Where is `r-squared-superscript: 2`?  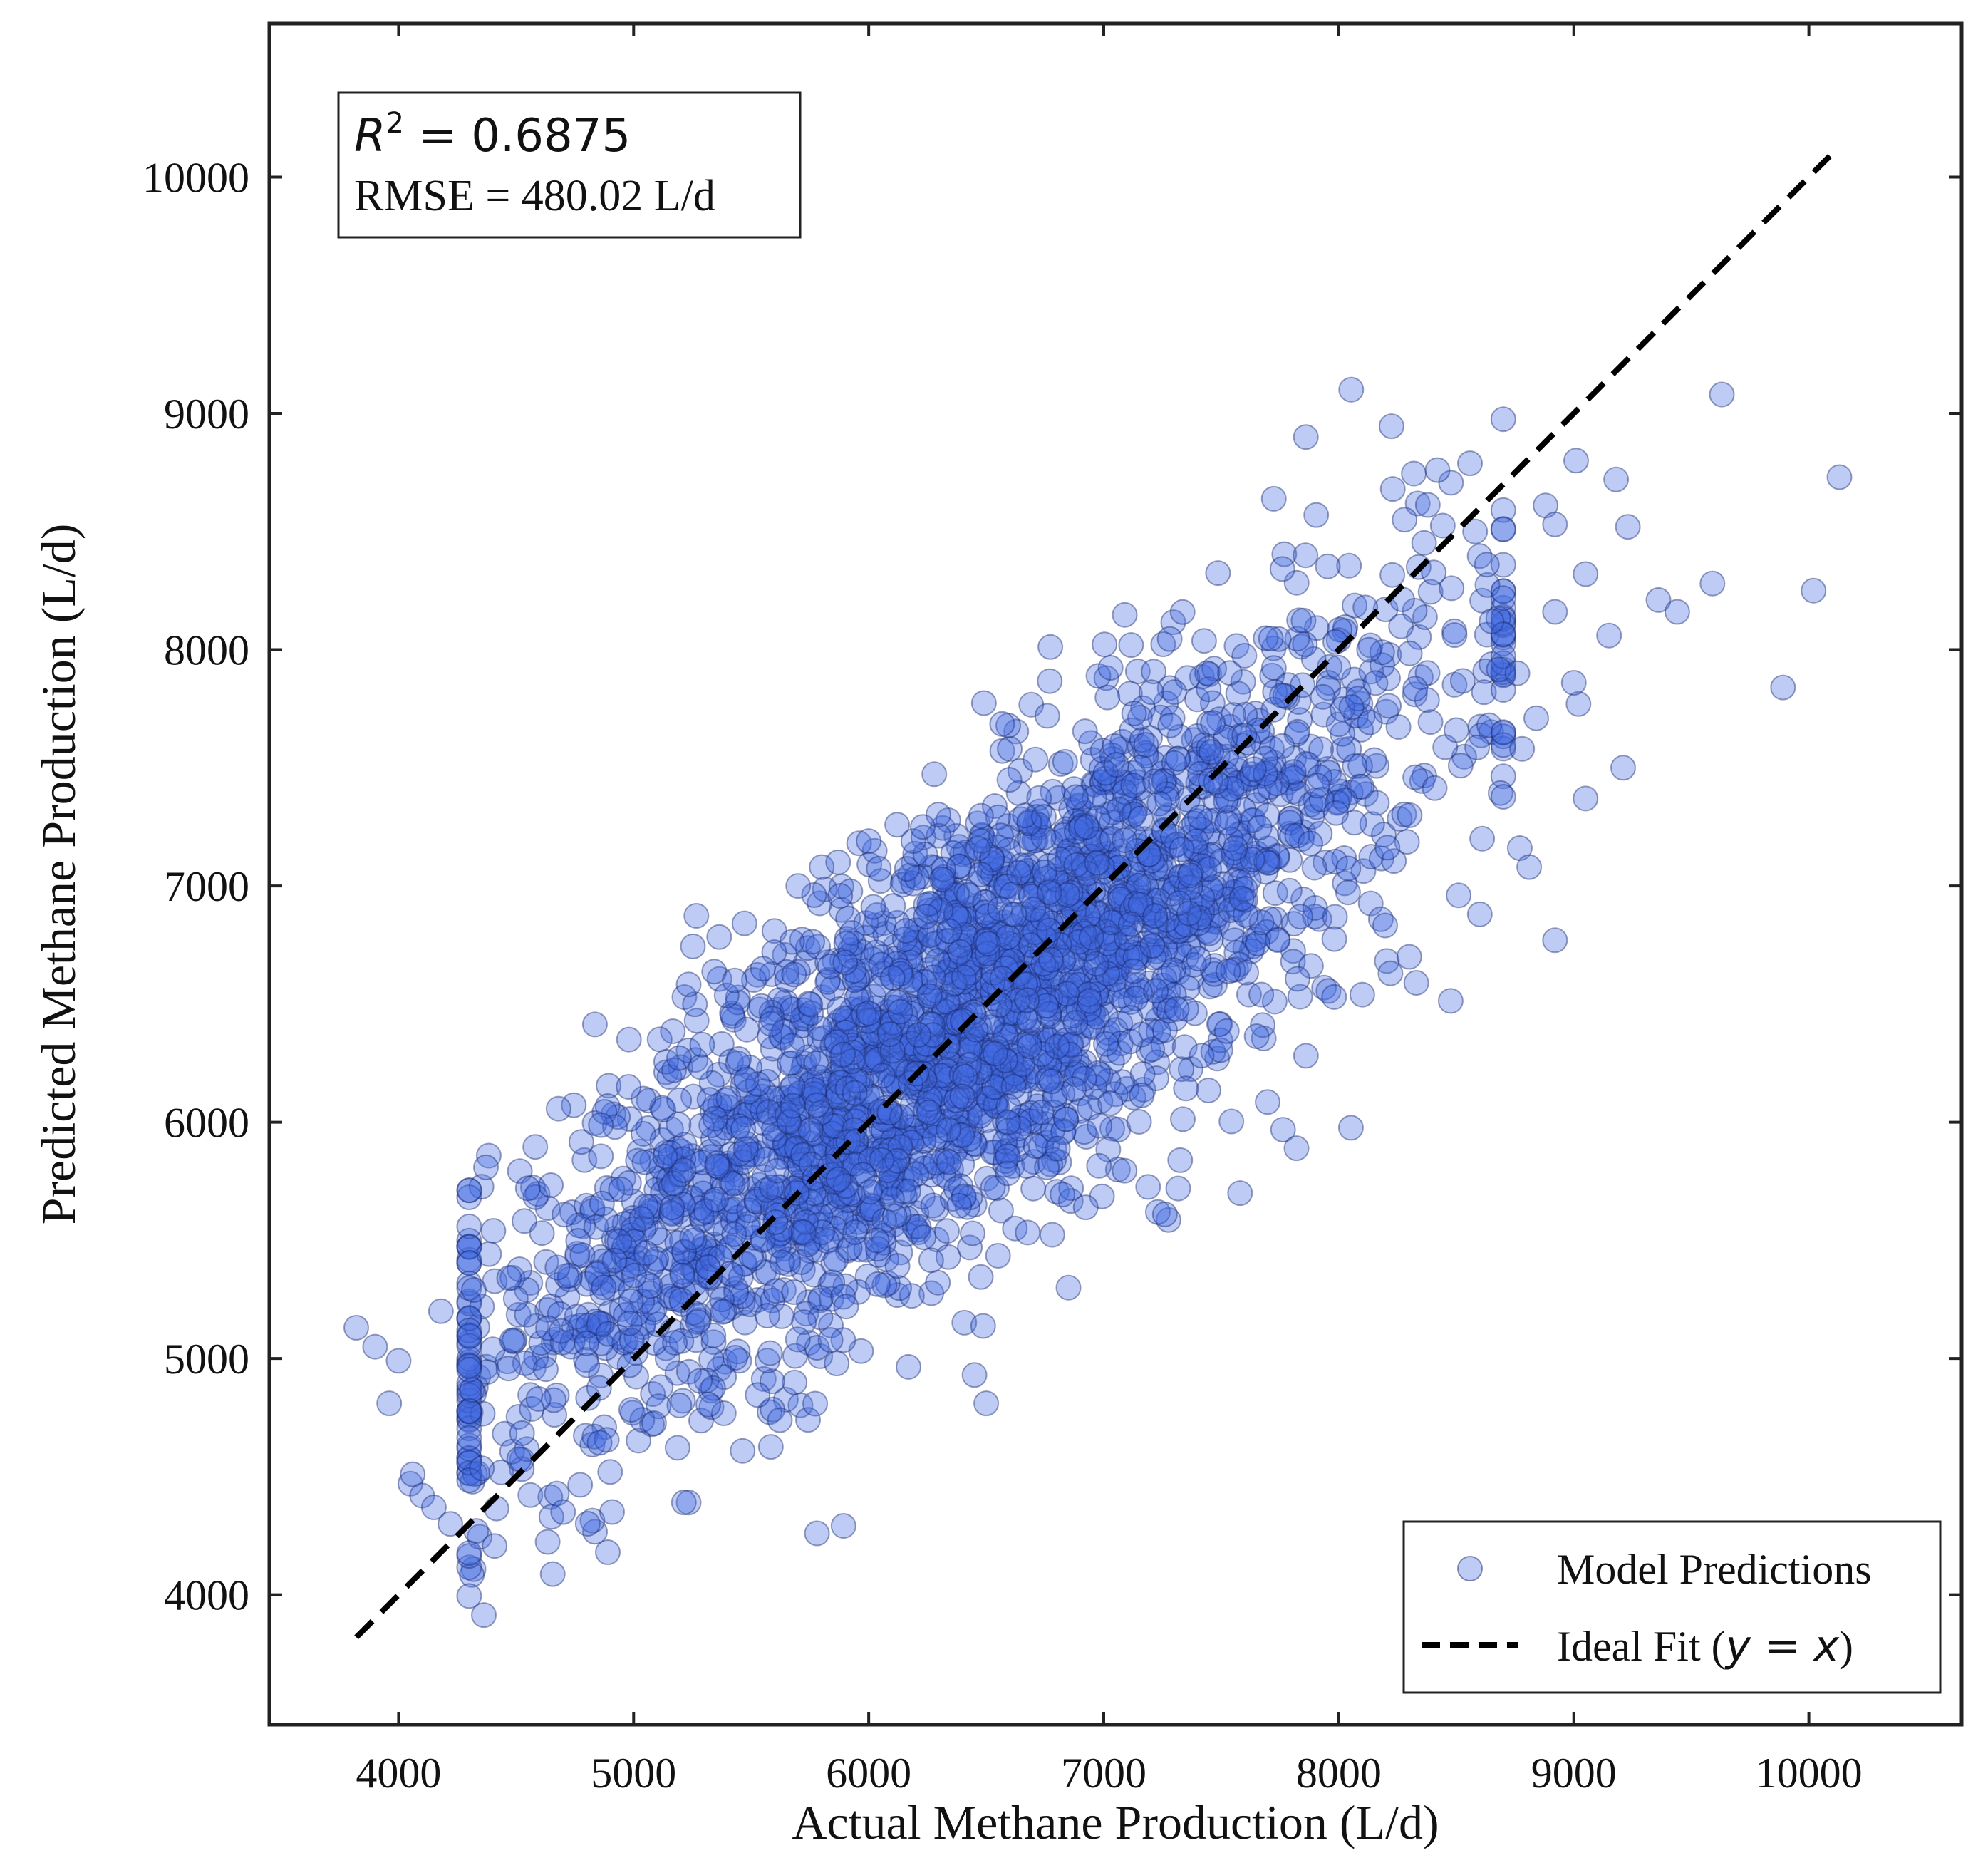
r-squared-superscript: 2 is located at coordinates (394, 124).